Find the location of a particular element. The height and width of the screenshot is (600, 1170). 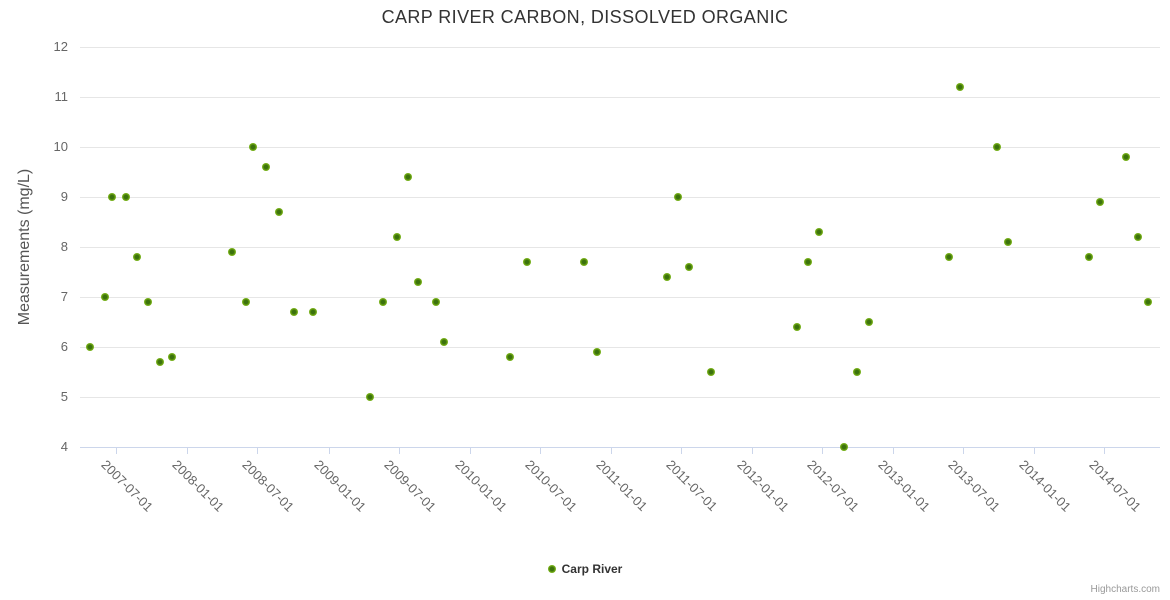

x-tick-label: 2008-07-01 is located at coordinates (268, 486).